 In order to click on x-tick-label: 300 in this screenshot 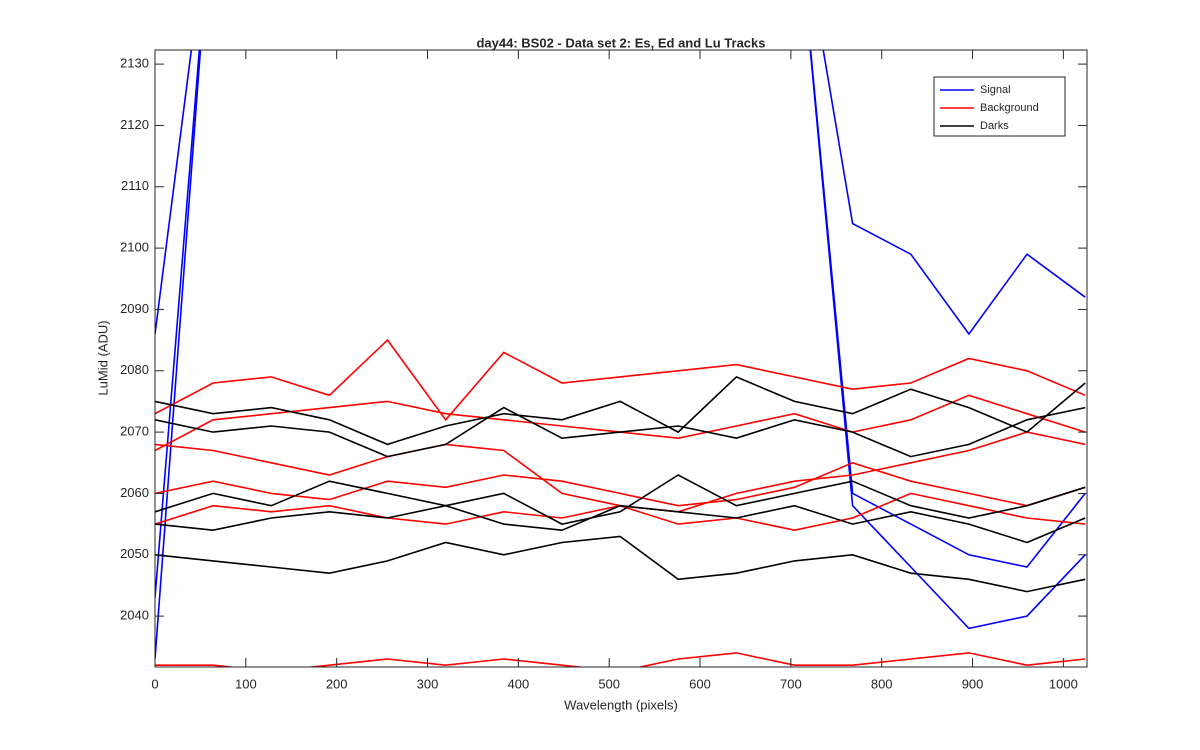, I will do `click(428, 683)`.